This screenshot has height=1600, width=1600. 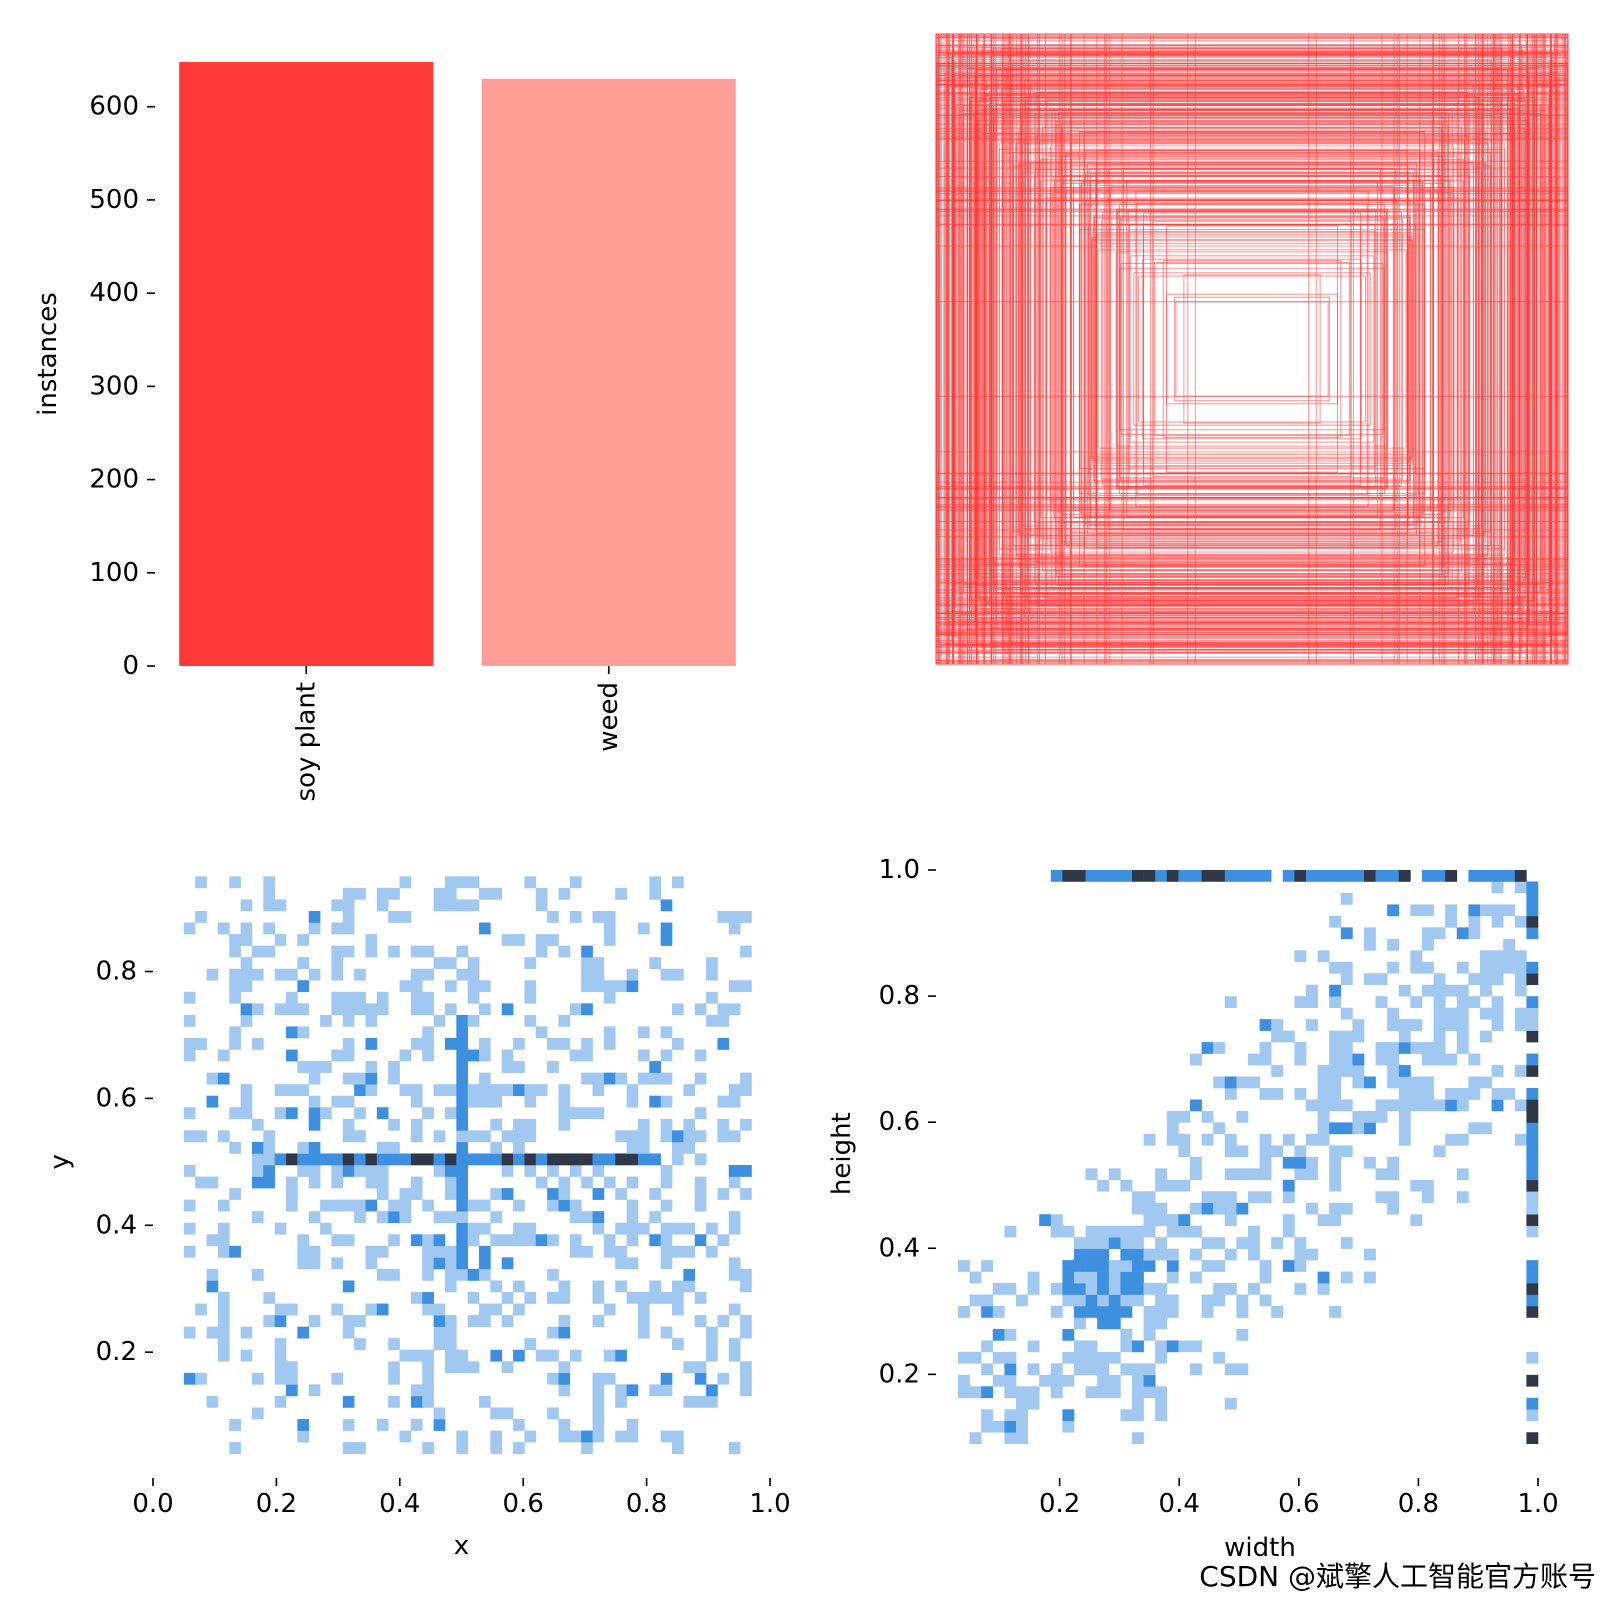 What do you see at coordinates (114, 293) in the screenshot?
I see `y-tick-label: 400` at bounding box center [114, 293].